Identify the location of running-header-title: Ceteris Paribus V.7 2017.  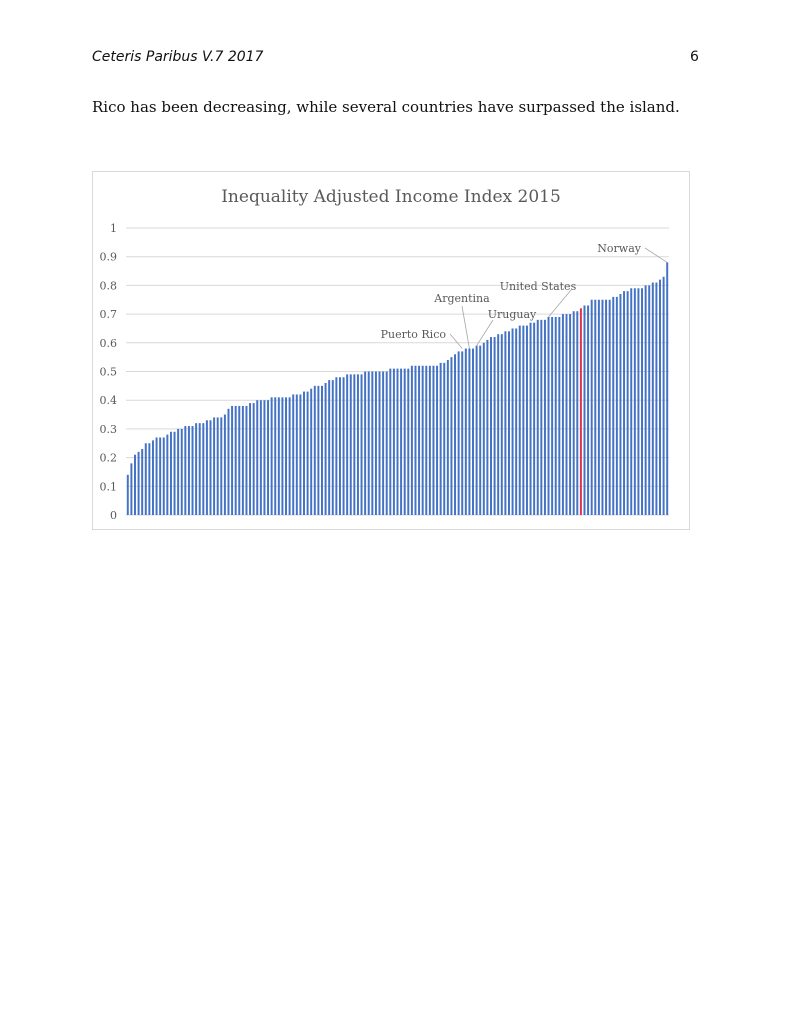
(178, 57).